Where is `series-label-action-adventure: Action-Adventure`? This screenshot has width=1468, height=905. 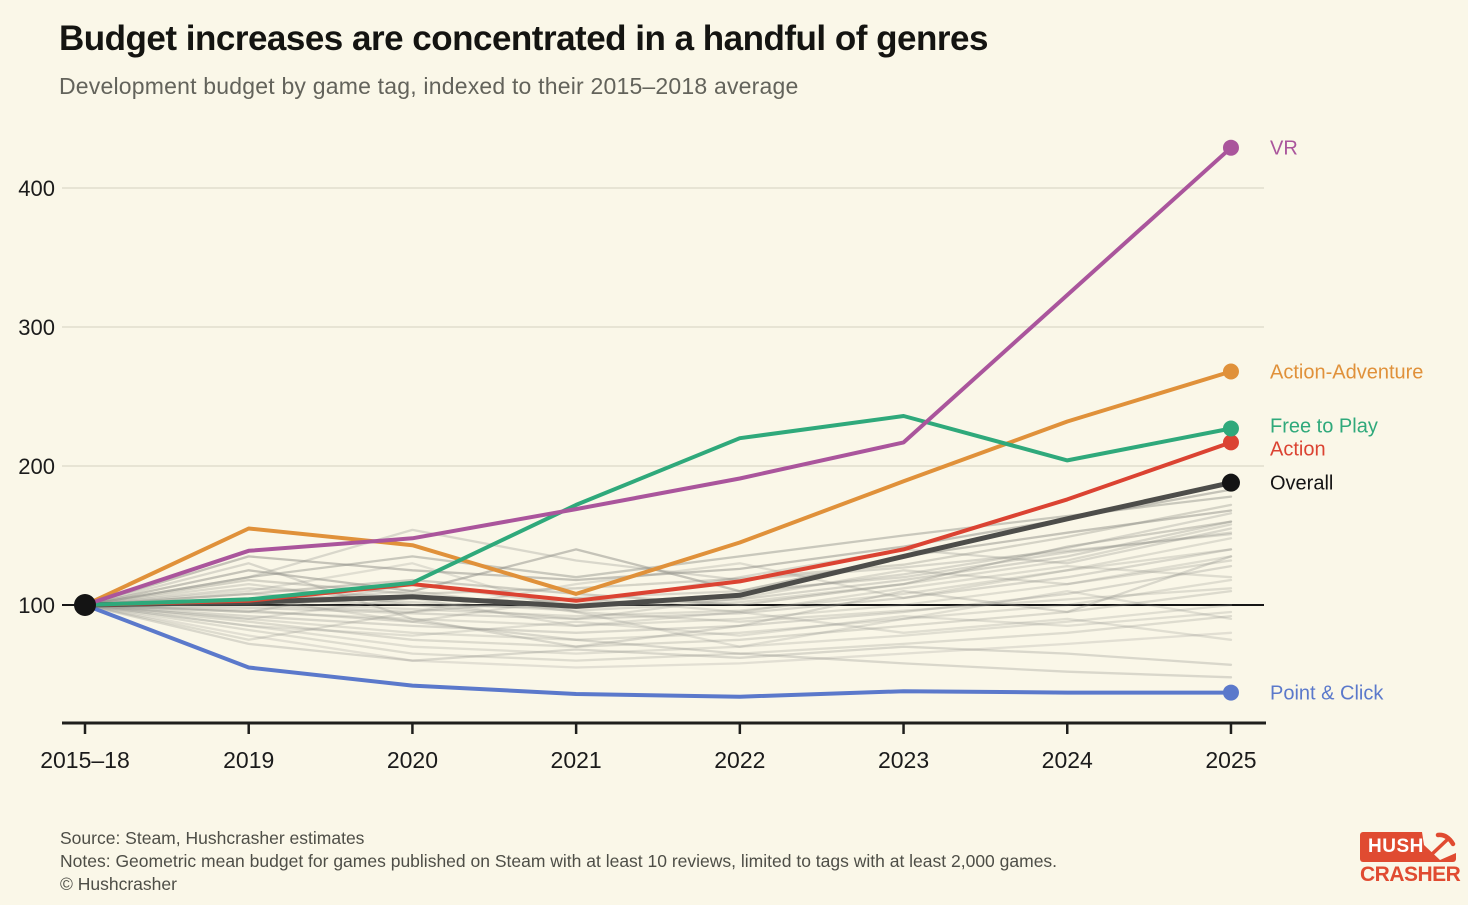
series-label-action-adventure: Action-Adventure is located at coordinates (1346, 372).